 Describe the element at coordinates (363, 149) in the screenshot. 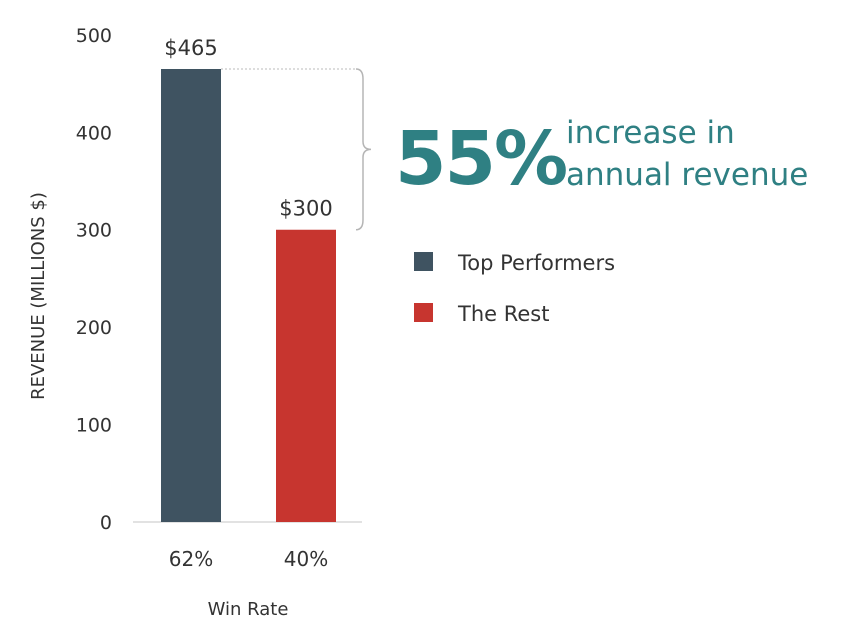

I see `curly-brace` at that location.